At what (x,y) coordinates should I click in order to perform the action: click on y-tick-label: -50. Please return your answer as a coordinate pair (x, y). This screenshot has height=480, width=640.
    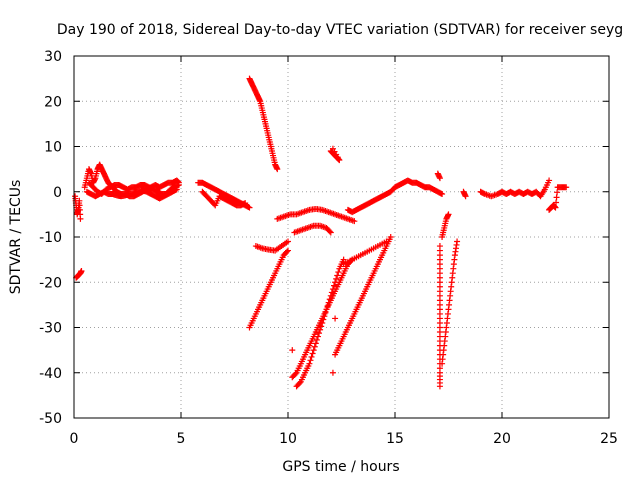
    Looking at the image, I should click on (50, 419).